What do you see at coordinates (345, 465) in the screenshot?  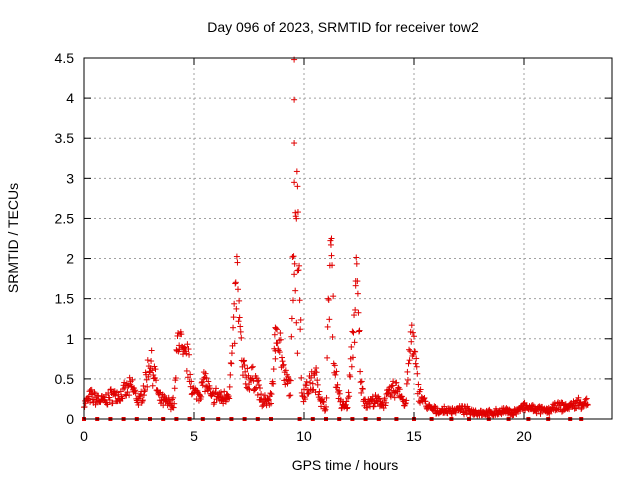 I see `x-axis-label: GPS time / hours` at bounding box center [345, 465].